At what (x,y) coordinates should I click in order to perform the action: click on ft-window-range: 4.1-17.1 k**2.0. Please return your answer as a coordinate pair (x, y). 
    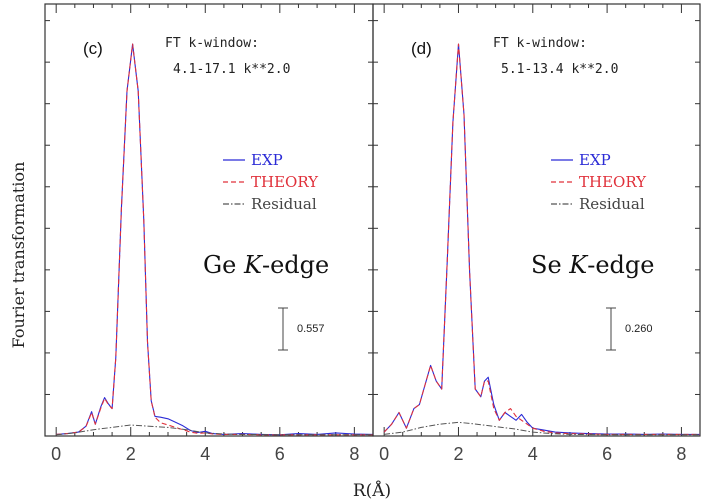
    Looking at the image, I should click on (231, 69).